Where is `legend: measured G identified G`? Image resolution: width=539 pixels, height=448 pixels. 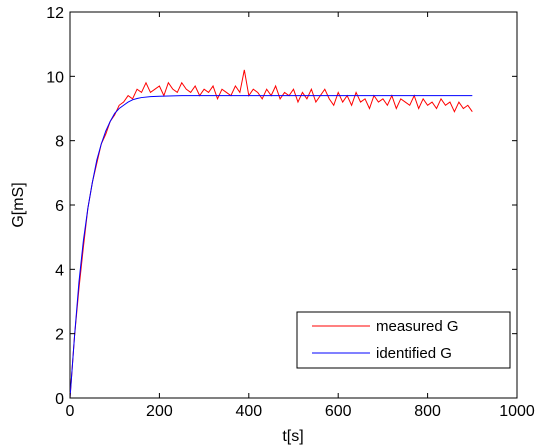 legend: measured G identified G is located at coordinates (403, 340).